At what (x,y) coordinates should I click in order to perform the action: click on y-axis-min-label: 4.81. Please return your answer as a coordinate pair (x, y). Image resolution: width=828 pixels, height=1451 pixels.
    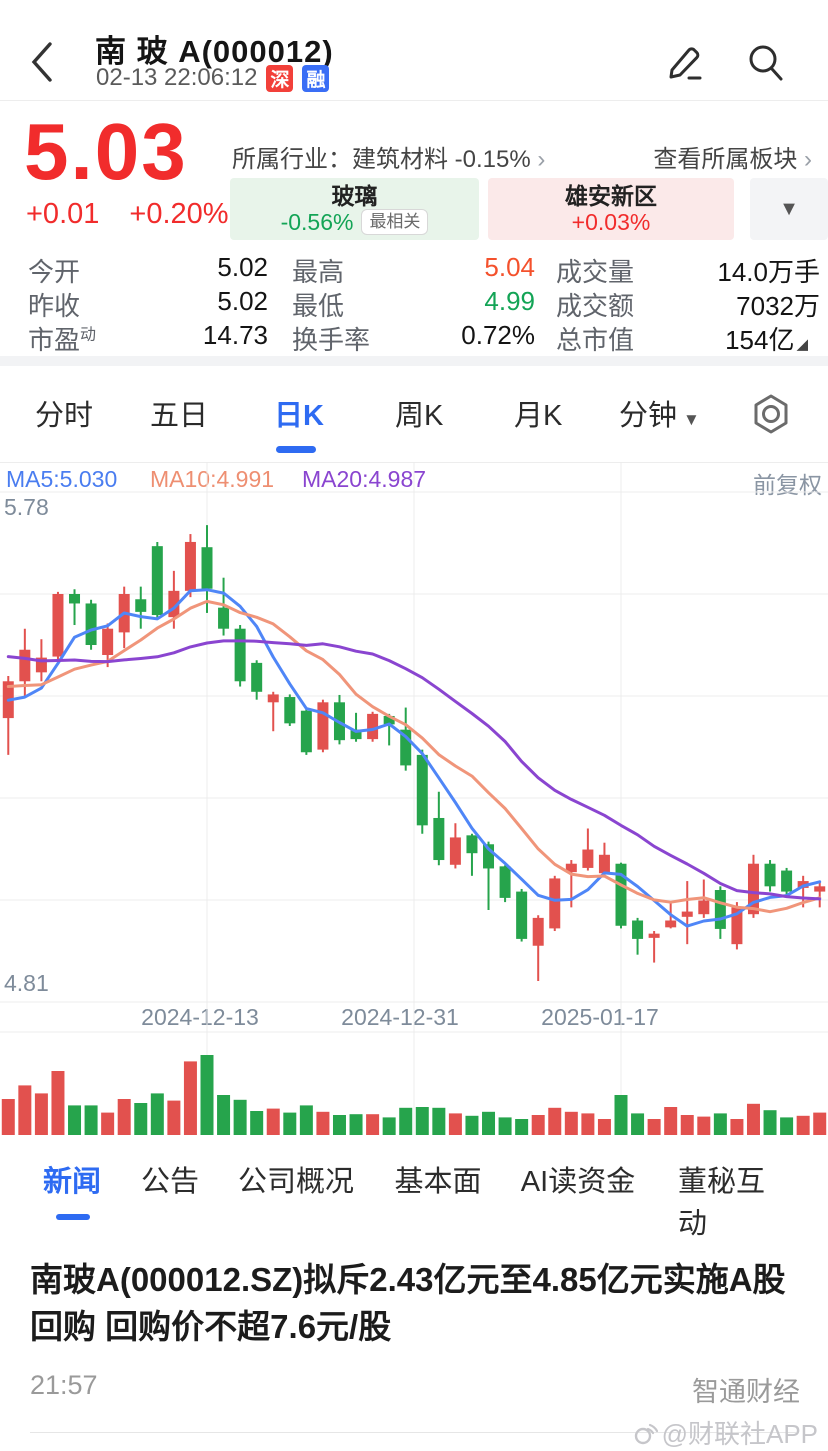
    Looking at the image, I should click on (26, 983).